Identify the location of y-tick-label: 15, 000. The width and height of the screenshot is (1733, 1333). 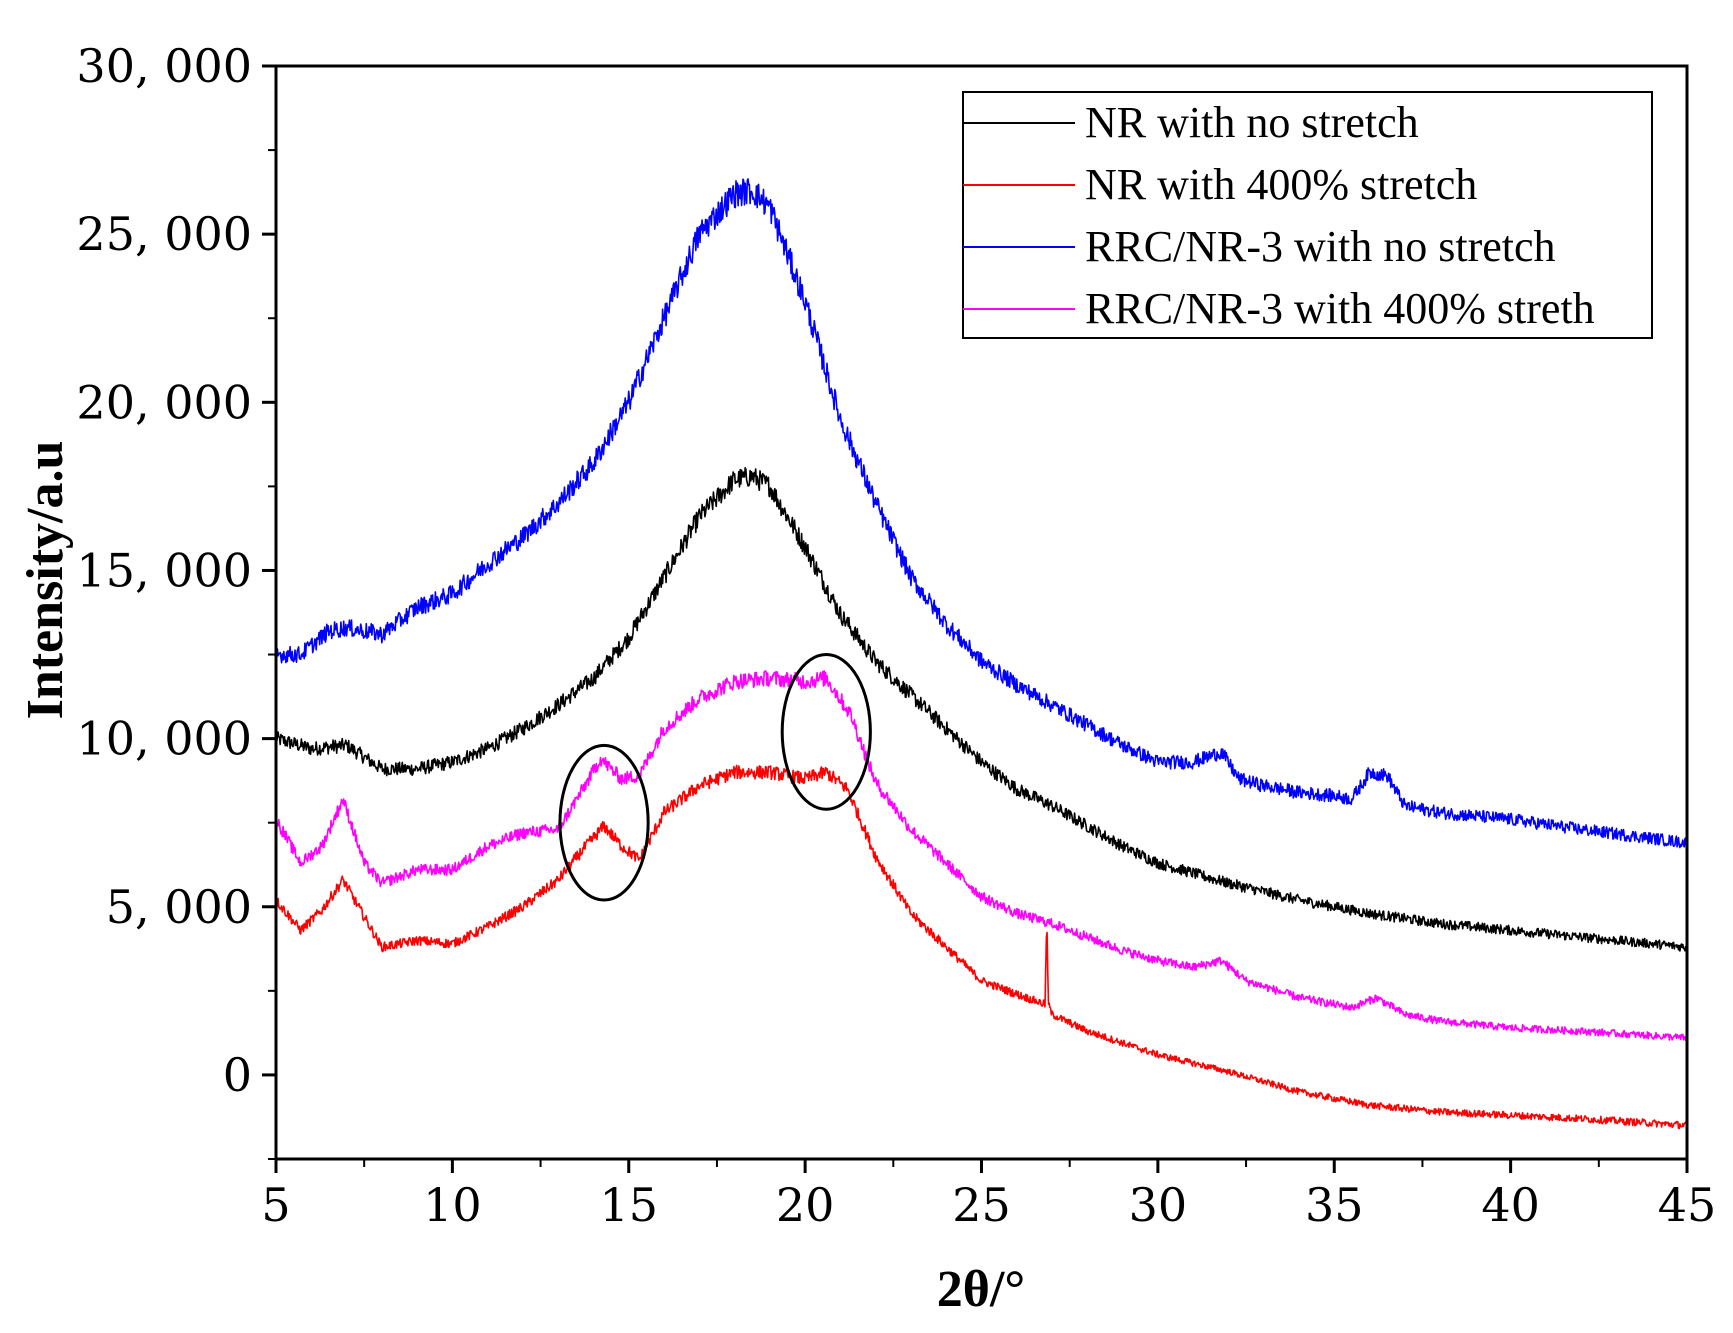
(164, 570).